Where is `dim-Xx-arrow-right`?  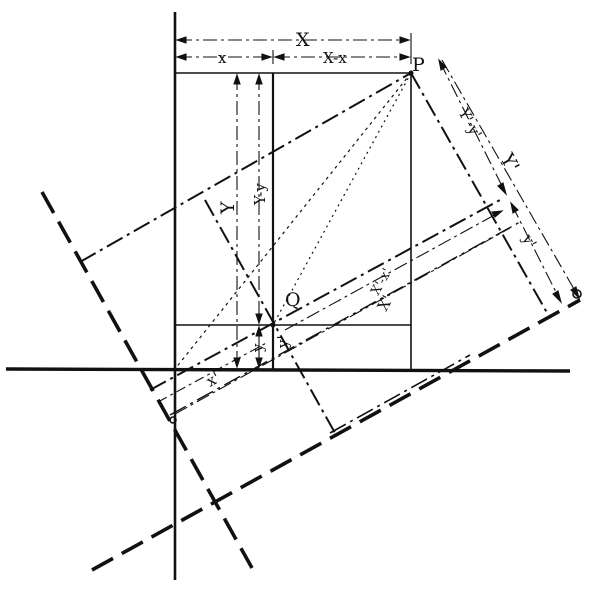
dim-Xx-arrow-right is located at coordinates (405, 57).